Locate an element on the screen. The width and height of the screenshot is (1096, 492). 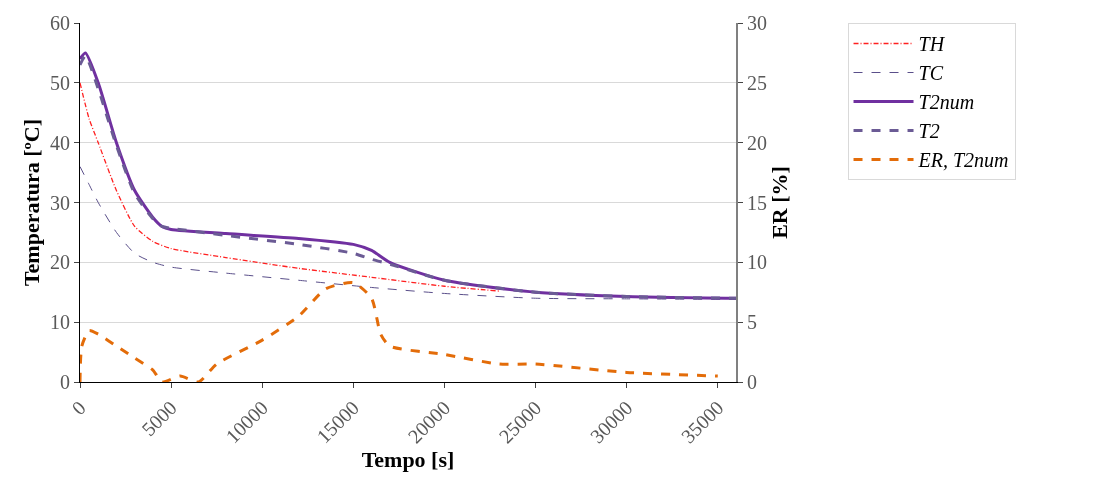
y2-tick-label: 0 is located at coordinates (752, 382).